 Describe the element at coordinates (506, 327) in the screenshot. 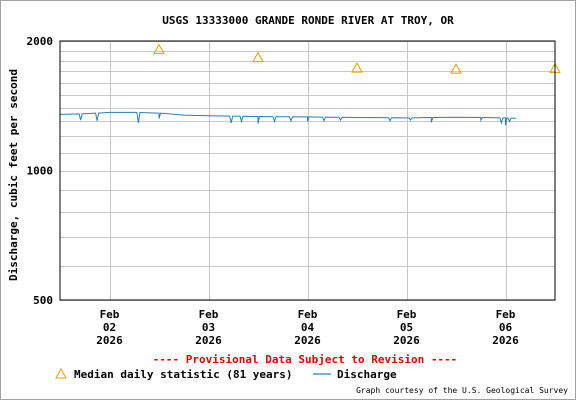

I see `x-tick-label: 06` at that location.